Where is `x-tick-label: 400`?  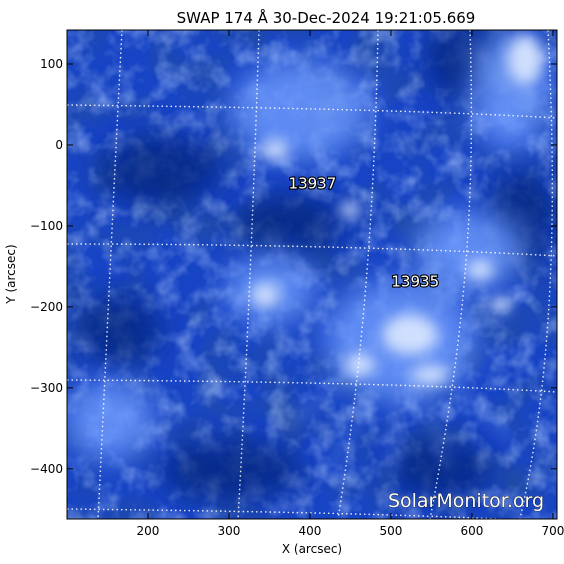
x-tick-label: 400 is located at coordinates (310, 531).